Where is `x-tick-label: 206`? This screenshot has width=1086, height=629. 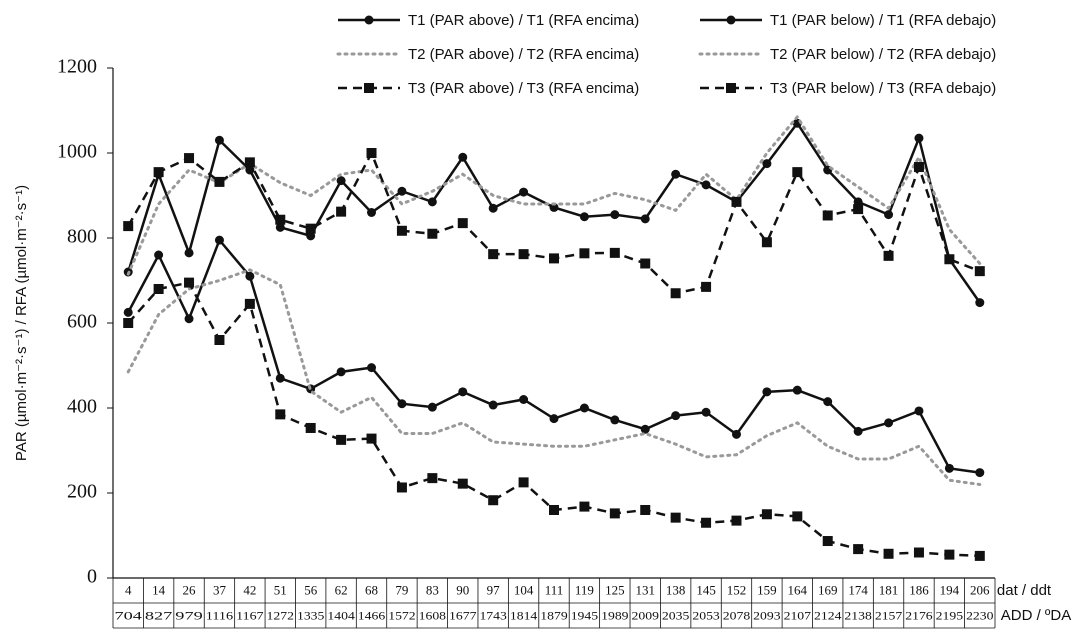 x-tick-label: 206 is located at coordinates (980, 589).